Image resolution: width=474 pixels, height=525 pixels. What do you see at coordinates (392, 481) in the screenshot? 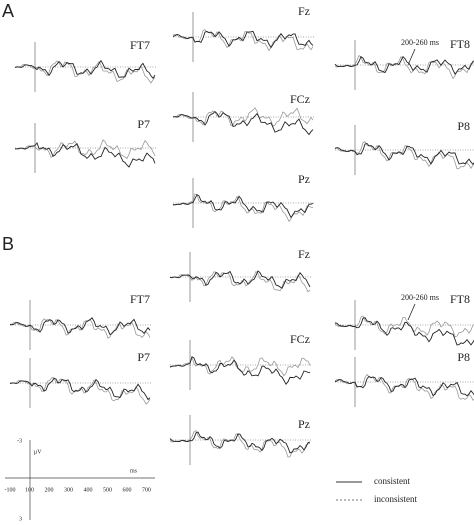
I see `legend-label: consistent` at bounding box center [392, 481].